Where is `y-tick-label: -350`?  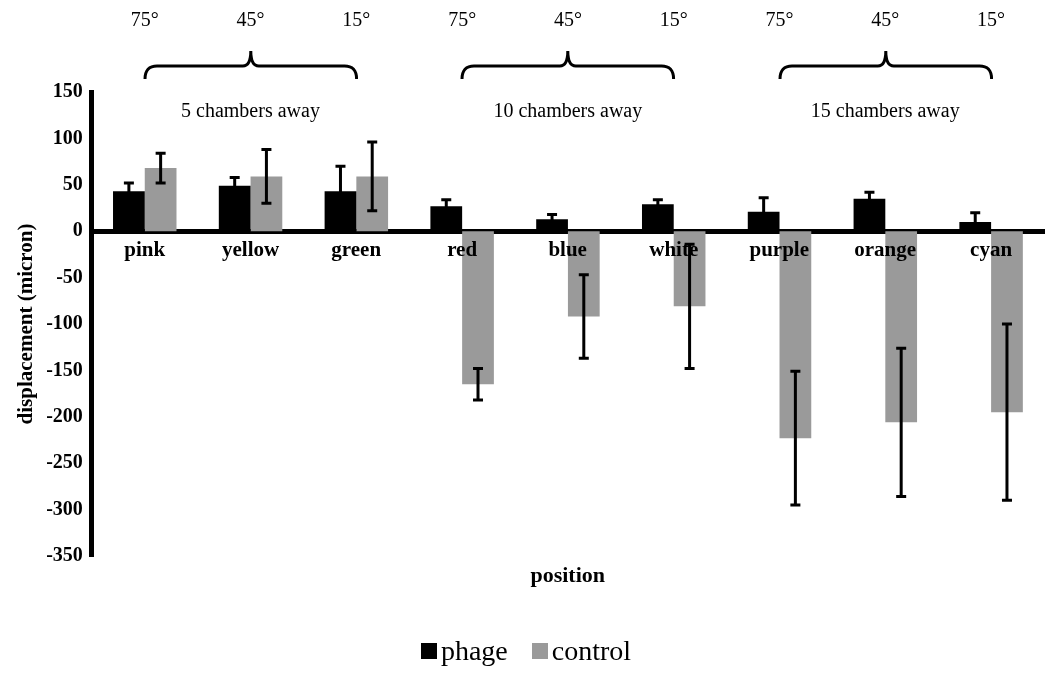 y-tick-label: -350 is located at coordinates (64, 554).